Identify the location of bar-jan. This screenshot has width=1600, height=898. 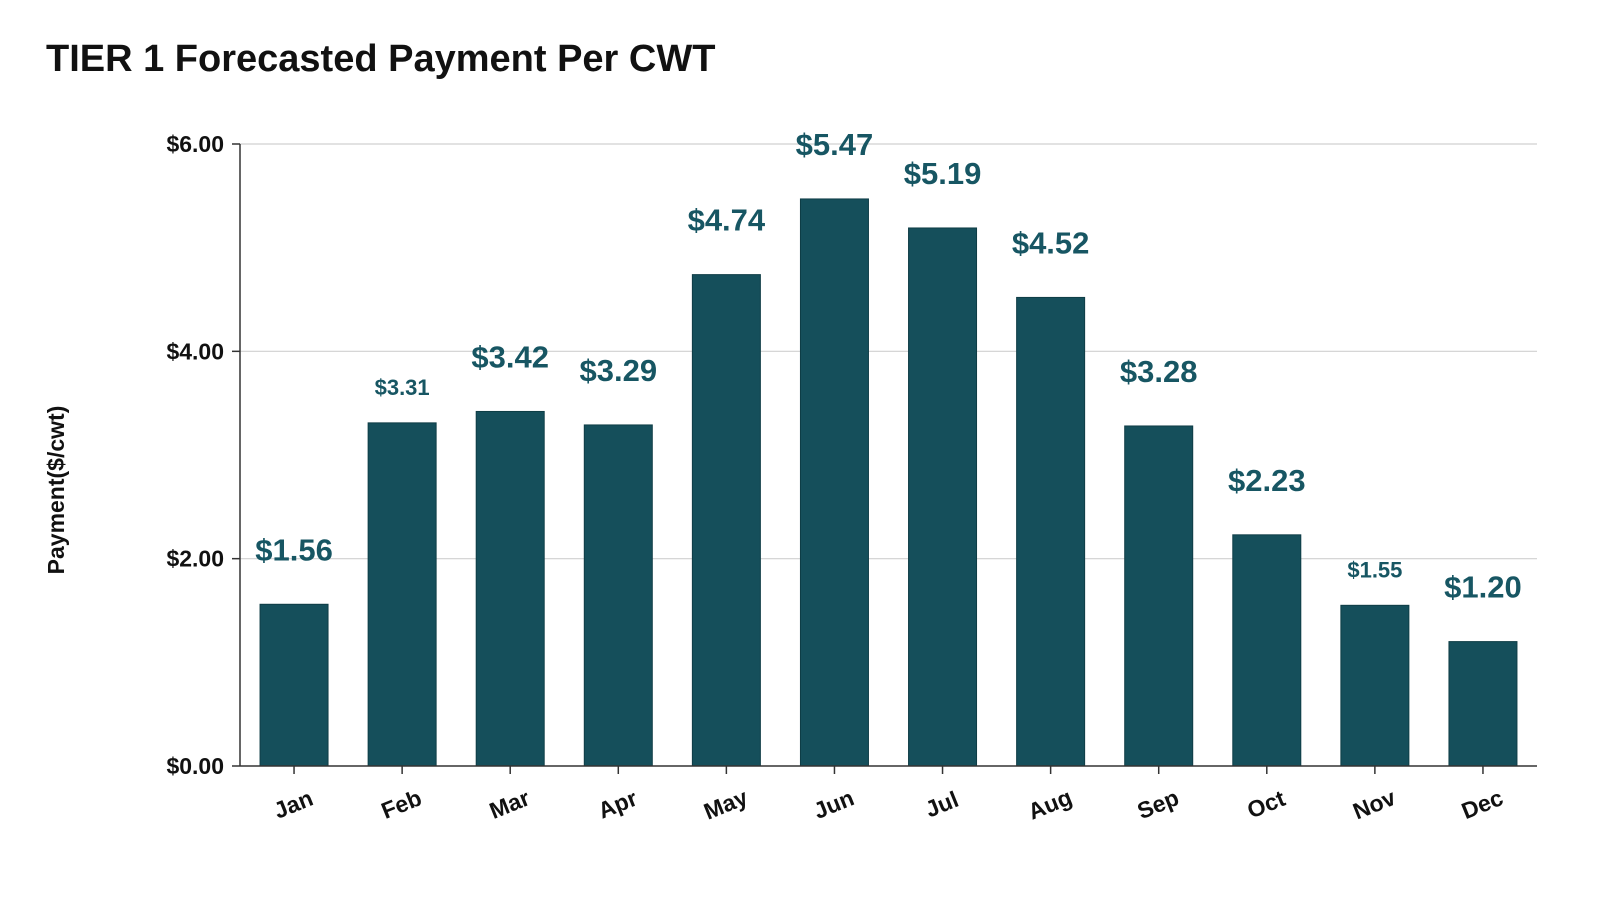
(294, 685).